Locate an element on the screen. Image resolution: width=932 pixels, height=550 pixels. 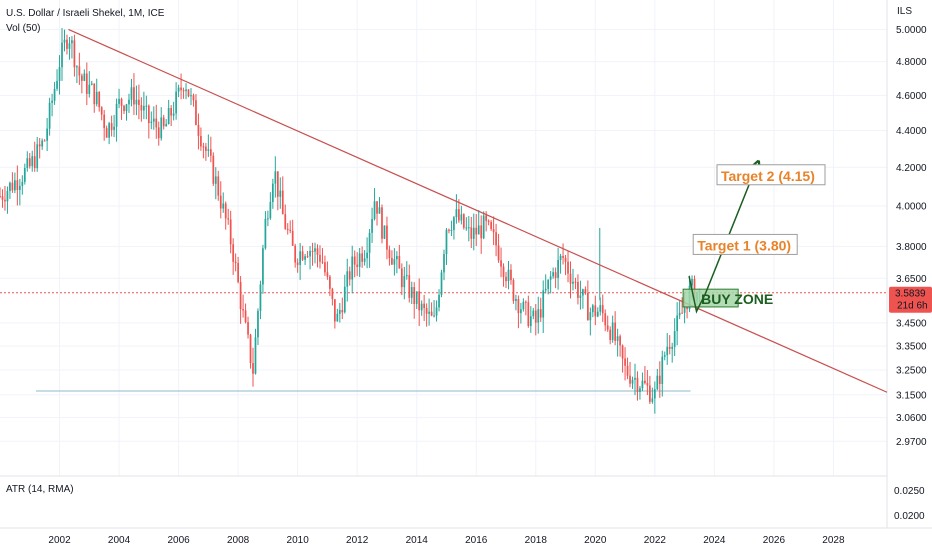
time-tick-label: 2026 is located at coordinates (774, 540).